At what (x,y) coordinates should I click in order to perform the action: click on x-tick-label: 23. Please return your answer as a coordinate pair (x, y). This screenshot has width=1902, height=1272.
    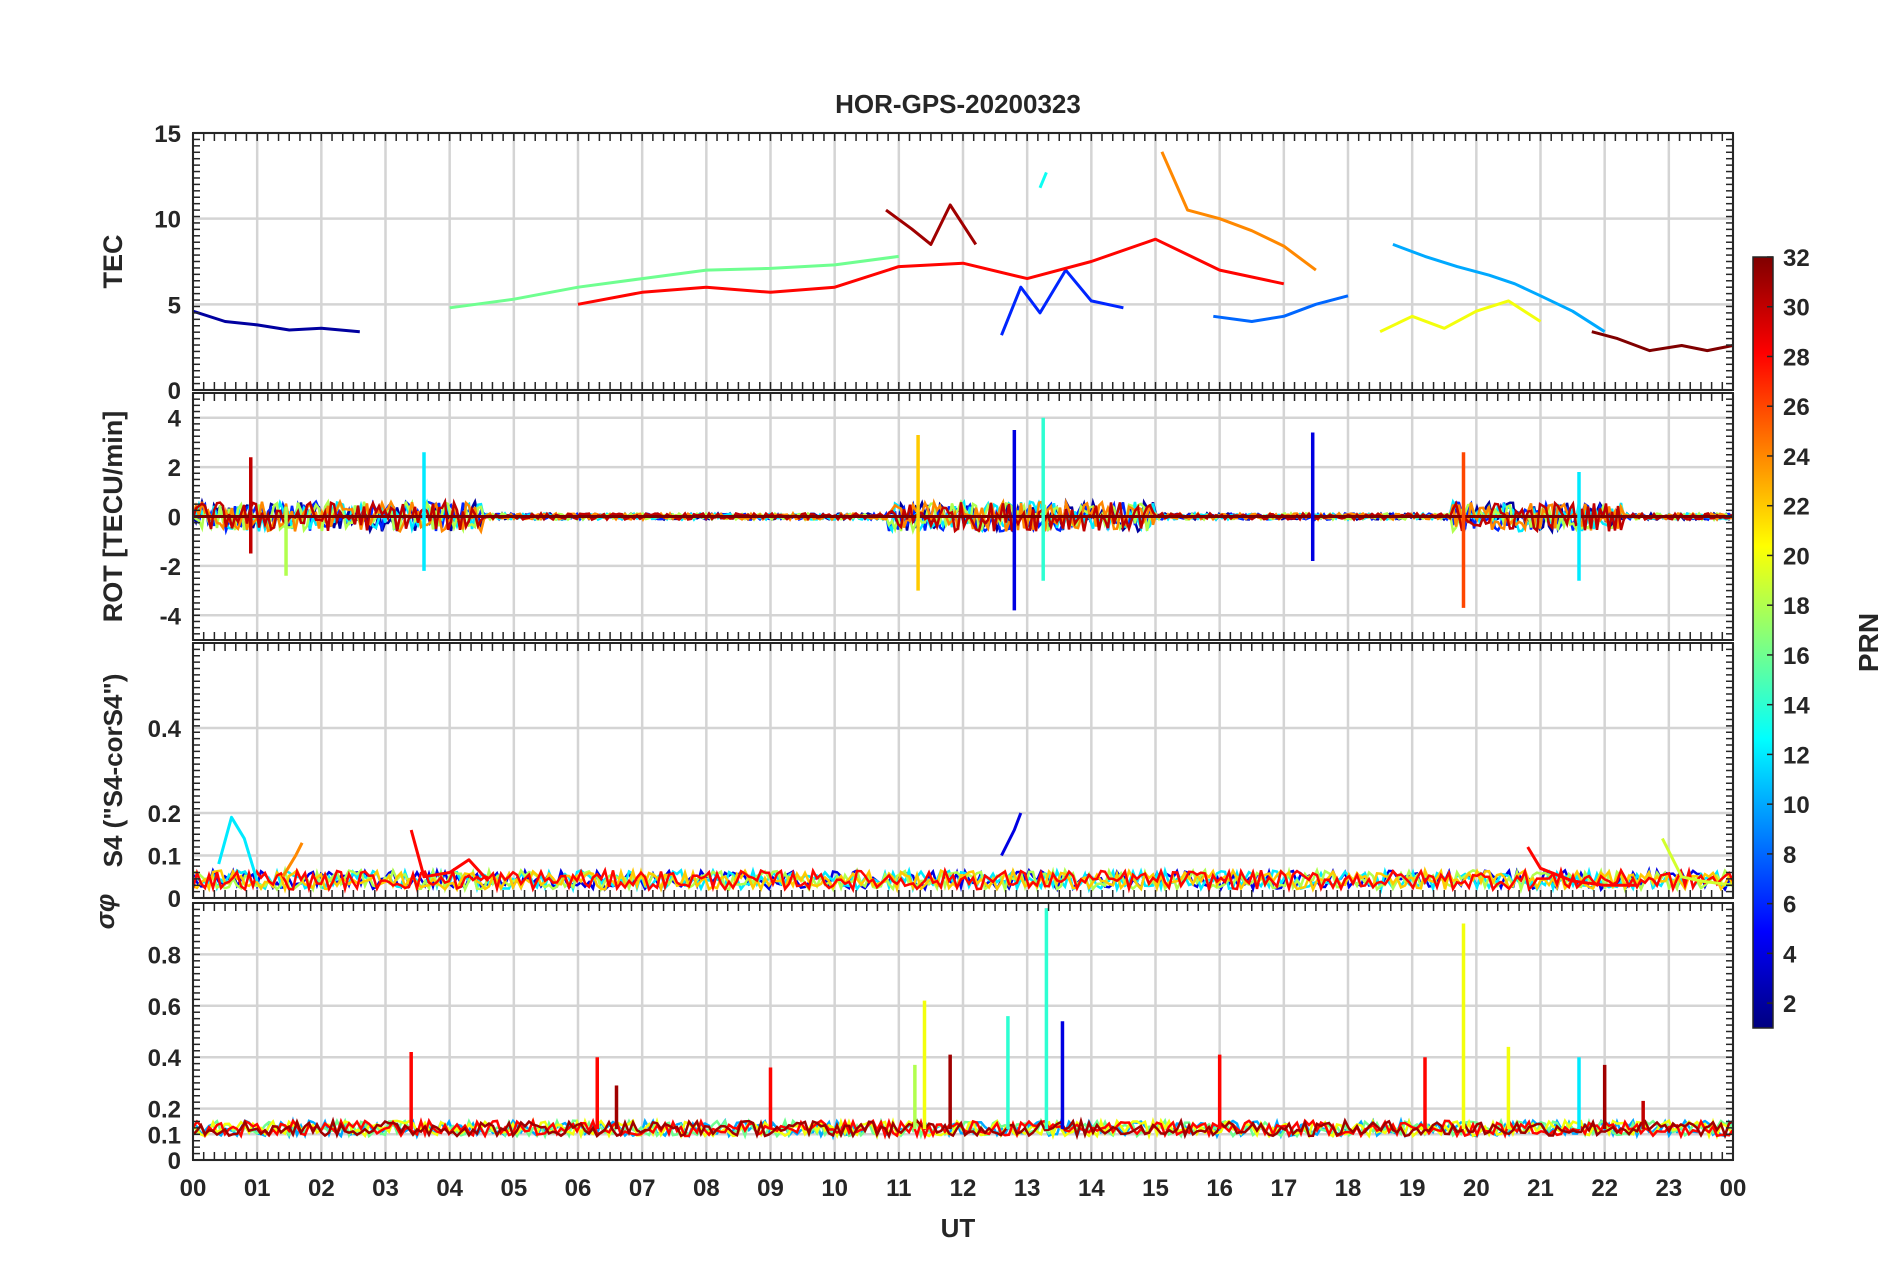
    Looking at the image, I should click on (1668, 1188).